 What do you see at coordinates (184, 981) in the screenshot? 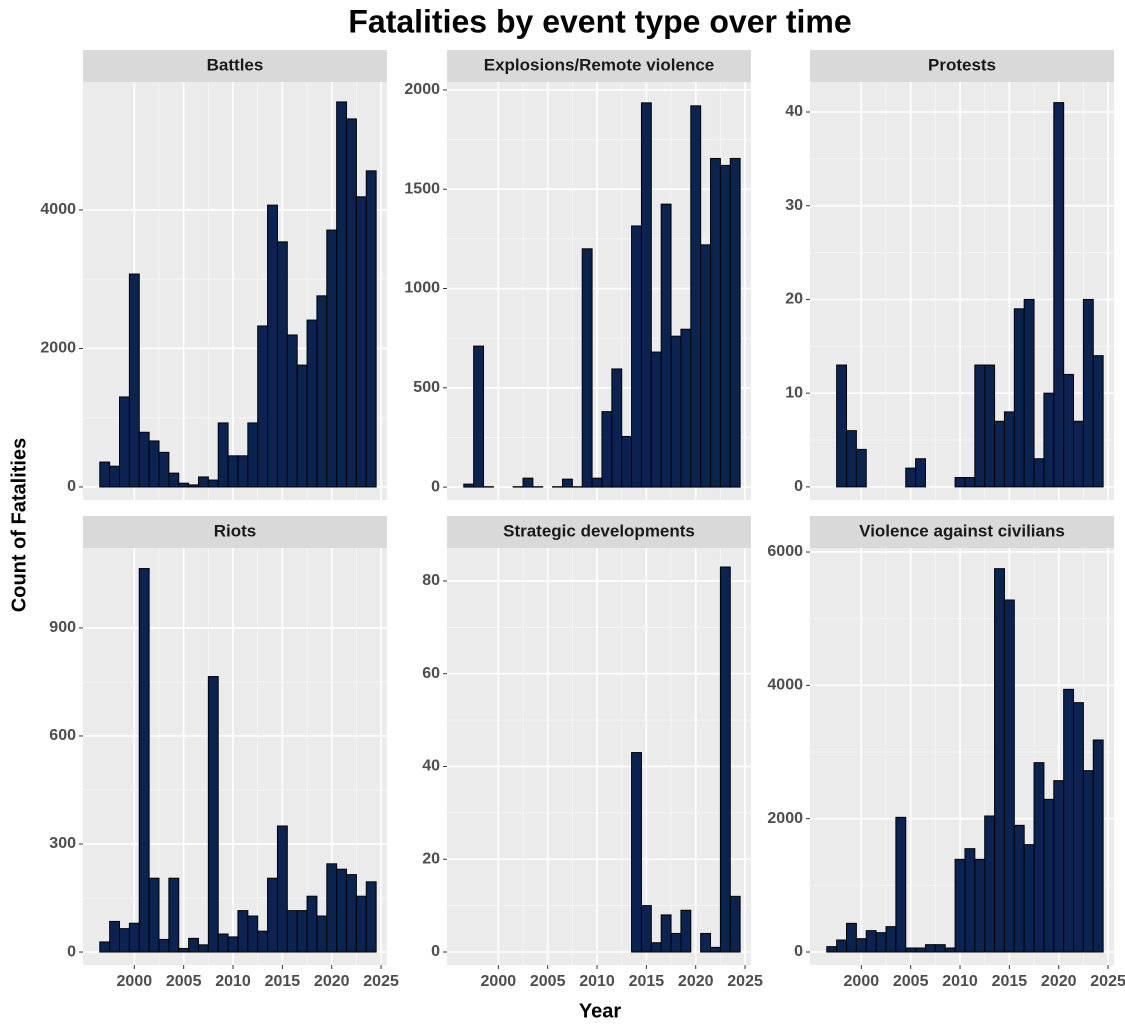
I see `x-tick-label: 2005` at bounding box center [184, 981].